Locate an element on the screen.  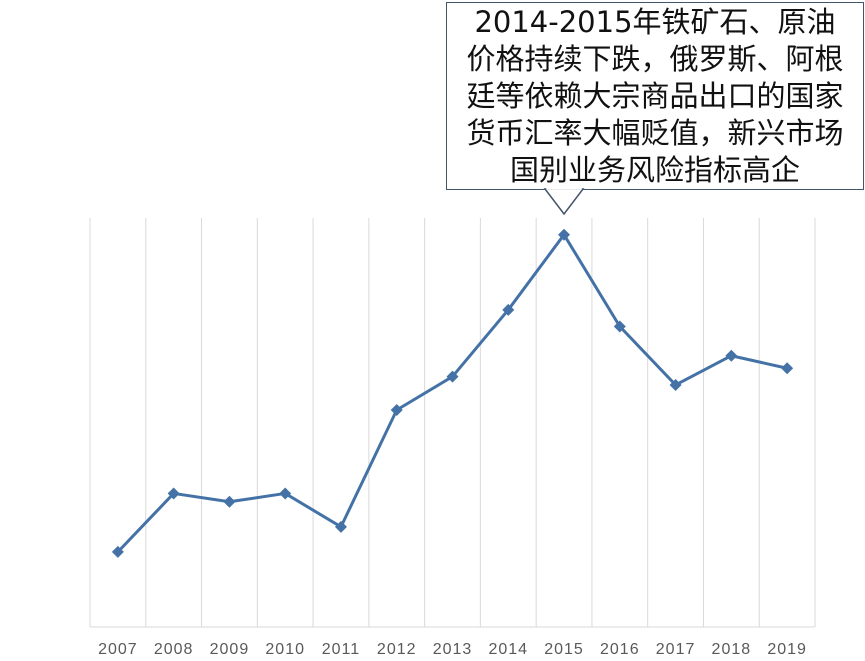
x-tick-label: 2010 is located at coordinates (285, 649).